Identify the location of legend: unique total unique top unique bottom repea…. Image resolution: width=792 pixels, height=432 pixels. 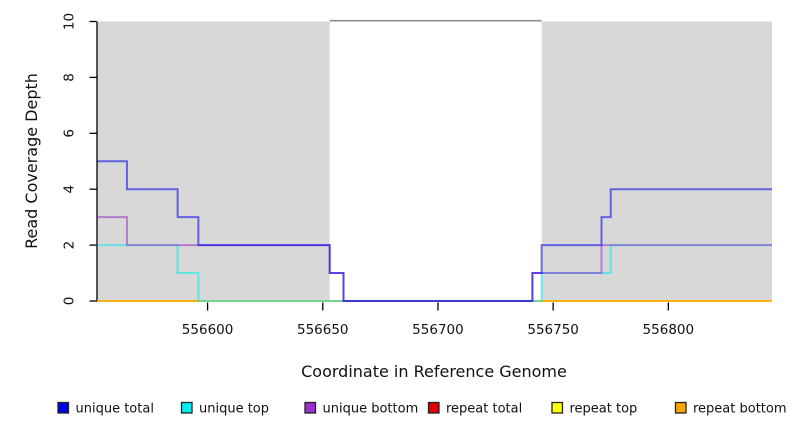
(422, 409).